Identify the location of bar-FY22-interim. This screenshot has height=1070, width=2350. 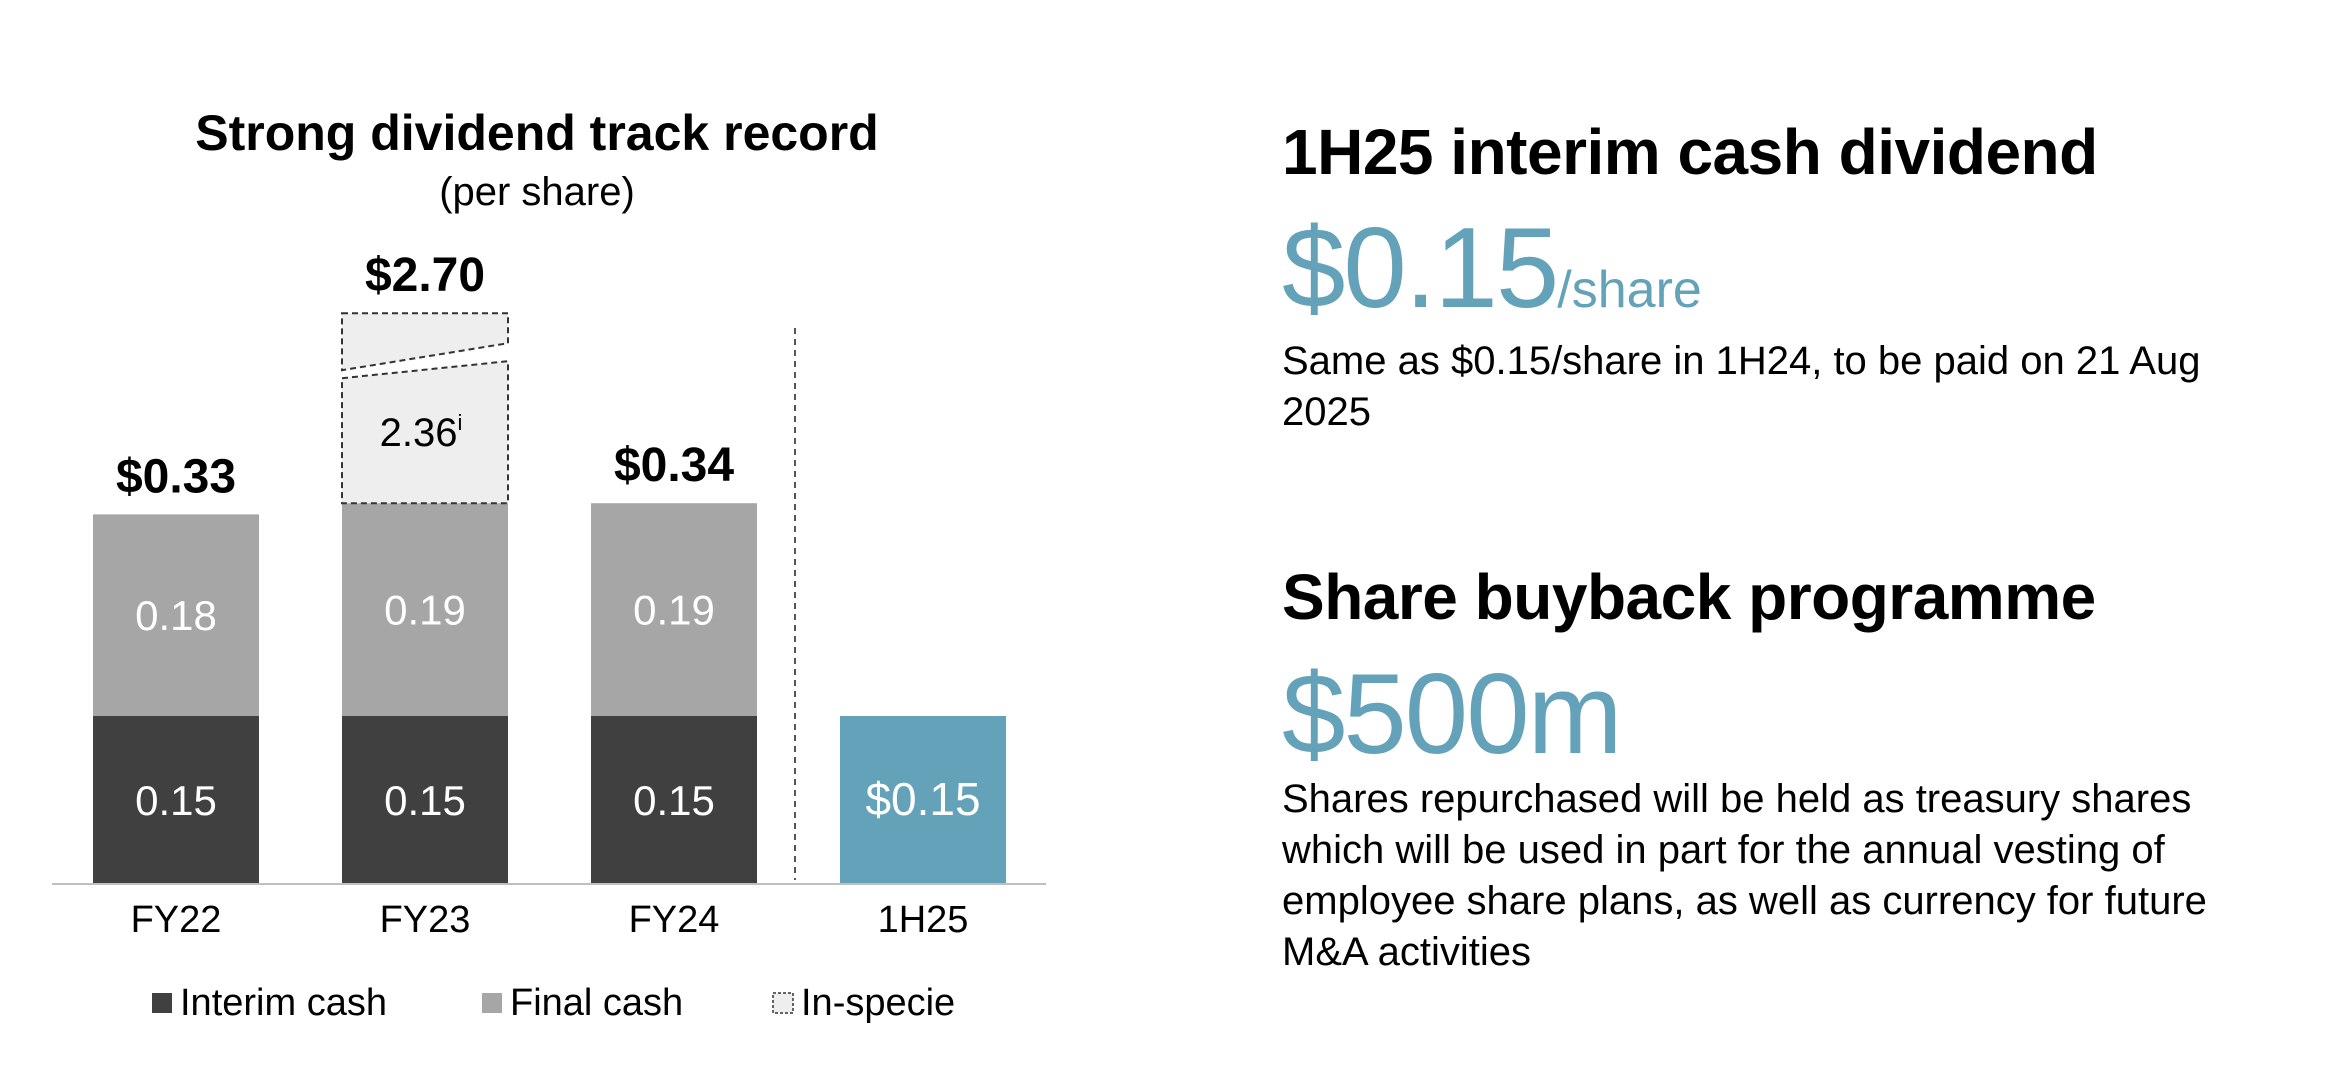
(176, 800).